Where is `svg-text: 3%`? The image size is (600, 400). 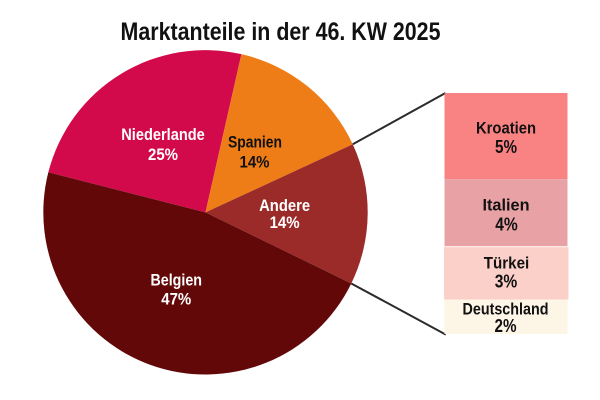 svg-text: 3% is located at coordinates (506, 282).